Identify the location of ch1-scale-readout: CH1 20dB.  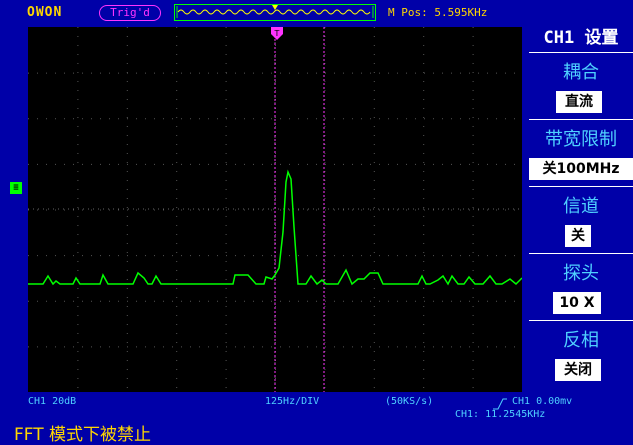
(52, 401).